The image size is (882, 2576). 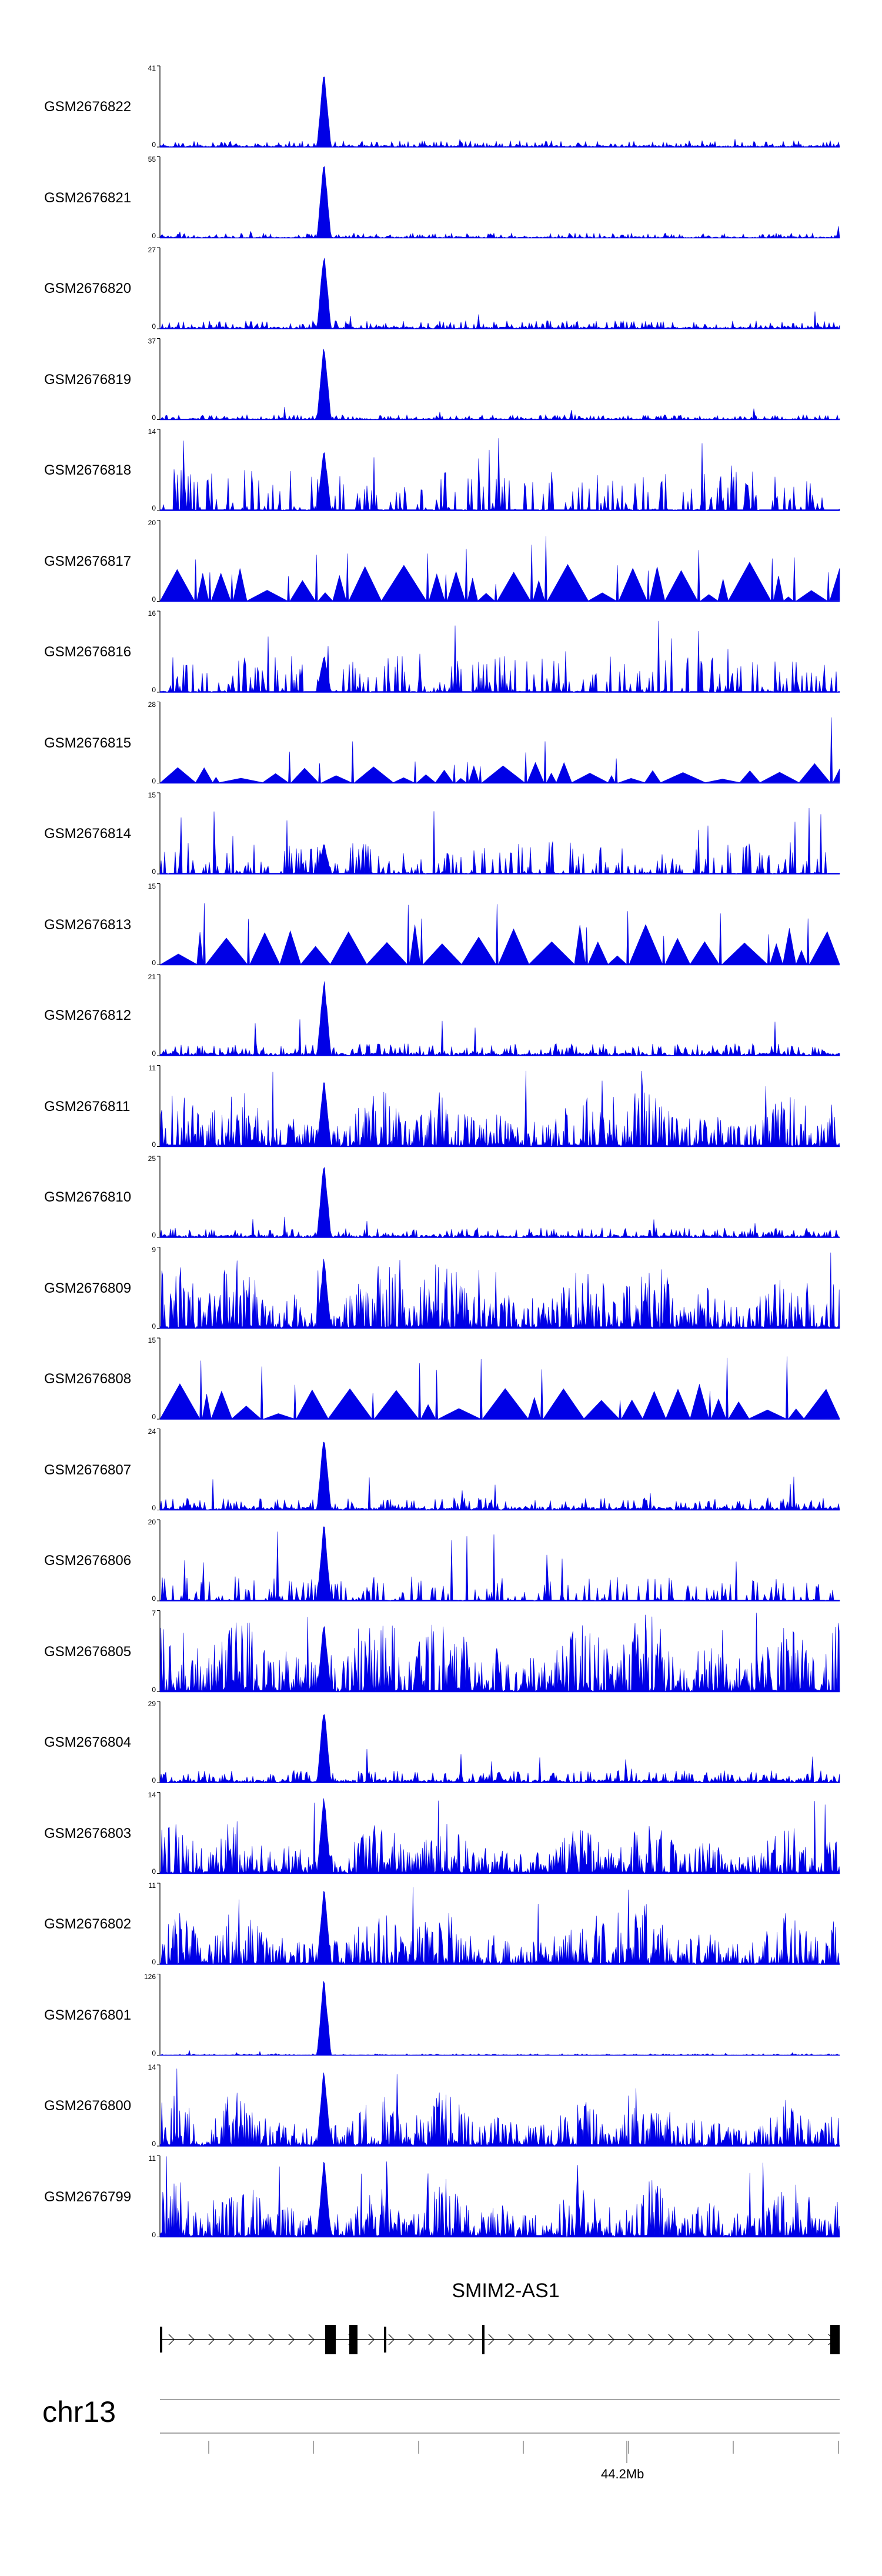 I want to click on track-GSM2676809, so click(x=498, y=1288).